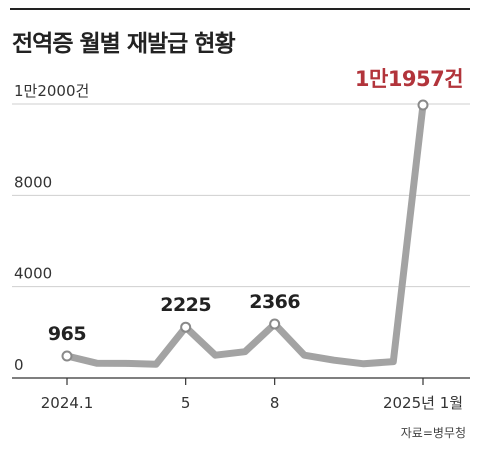 The width and height of the screenshot is (480, 454). Describe the element at coordinates (240, 9) in the screenshot. I see `top-rule` at that location.